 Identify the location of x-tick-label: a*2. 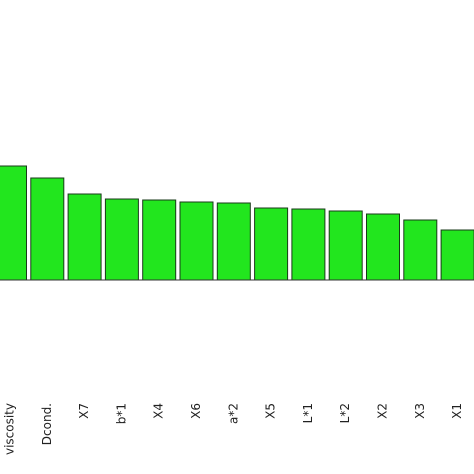
(233, 413).